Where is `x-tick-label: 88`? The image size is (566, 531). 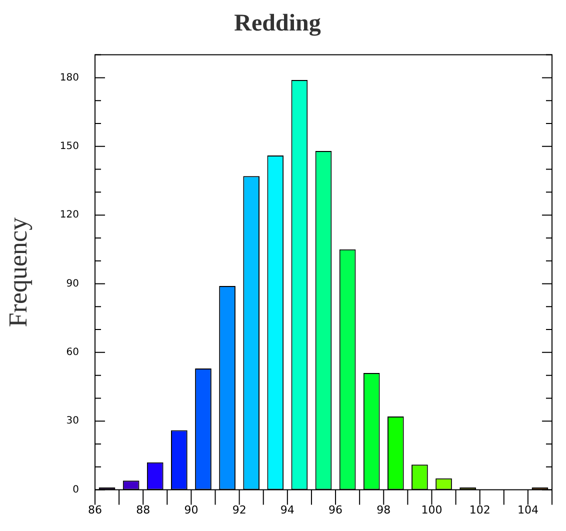 x-tick-label: 88 is located at coordinates (143, 509).